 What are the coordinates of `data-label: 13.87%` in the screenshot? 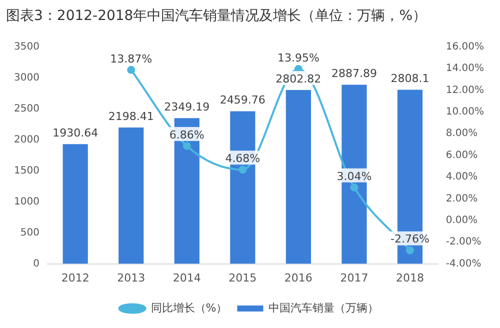 It's located at (131, 59).